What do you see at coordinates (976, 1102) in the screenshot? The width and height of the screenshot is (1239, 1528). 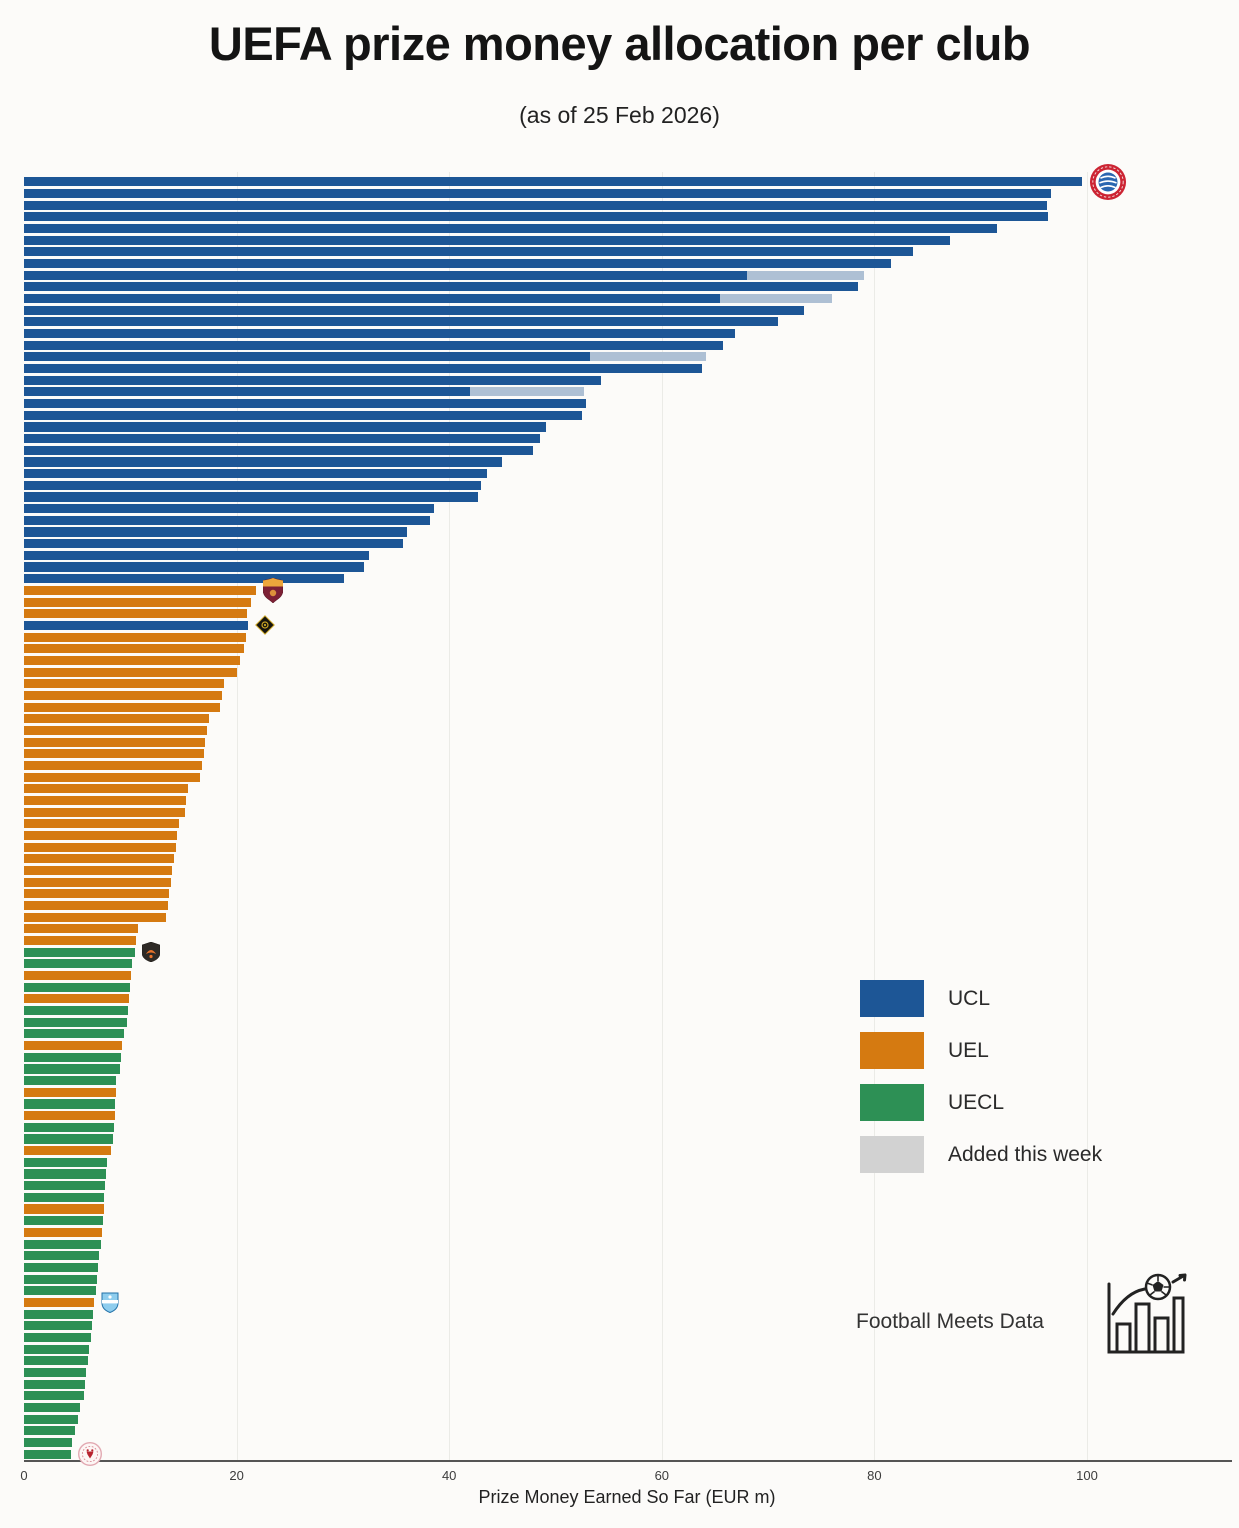 I see `legend-label-uecl: UECL` at bounding box center [976, 1102].